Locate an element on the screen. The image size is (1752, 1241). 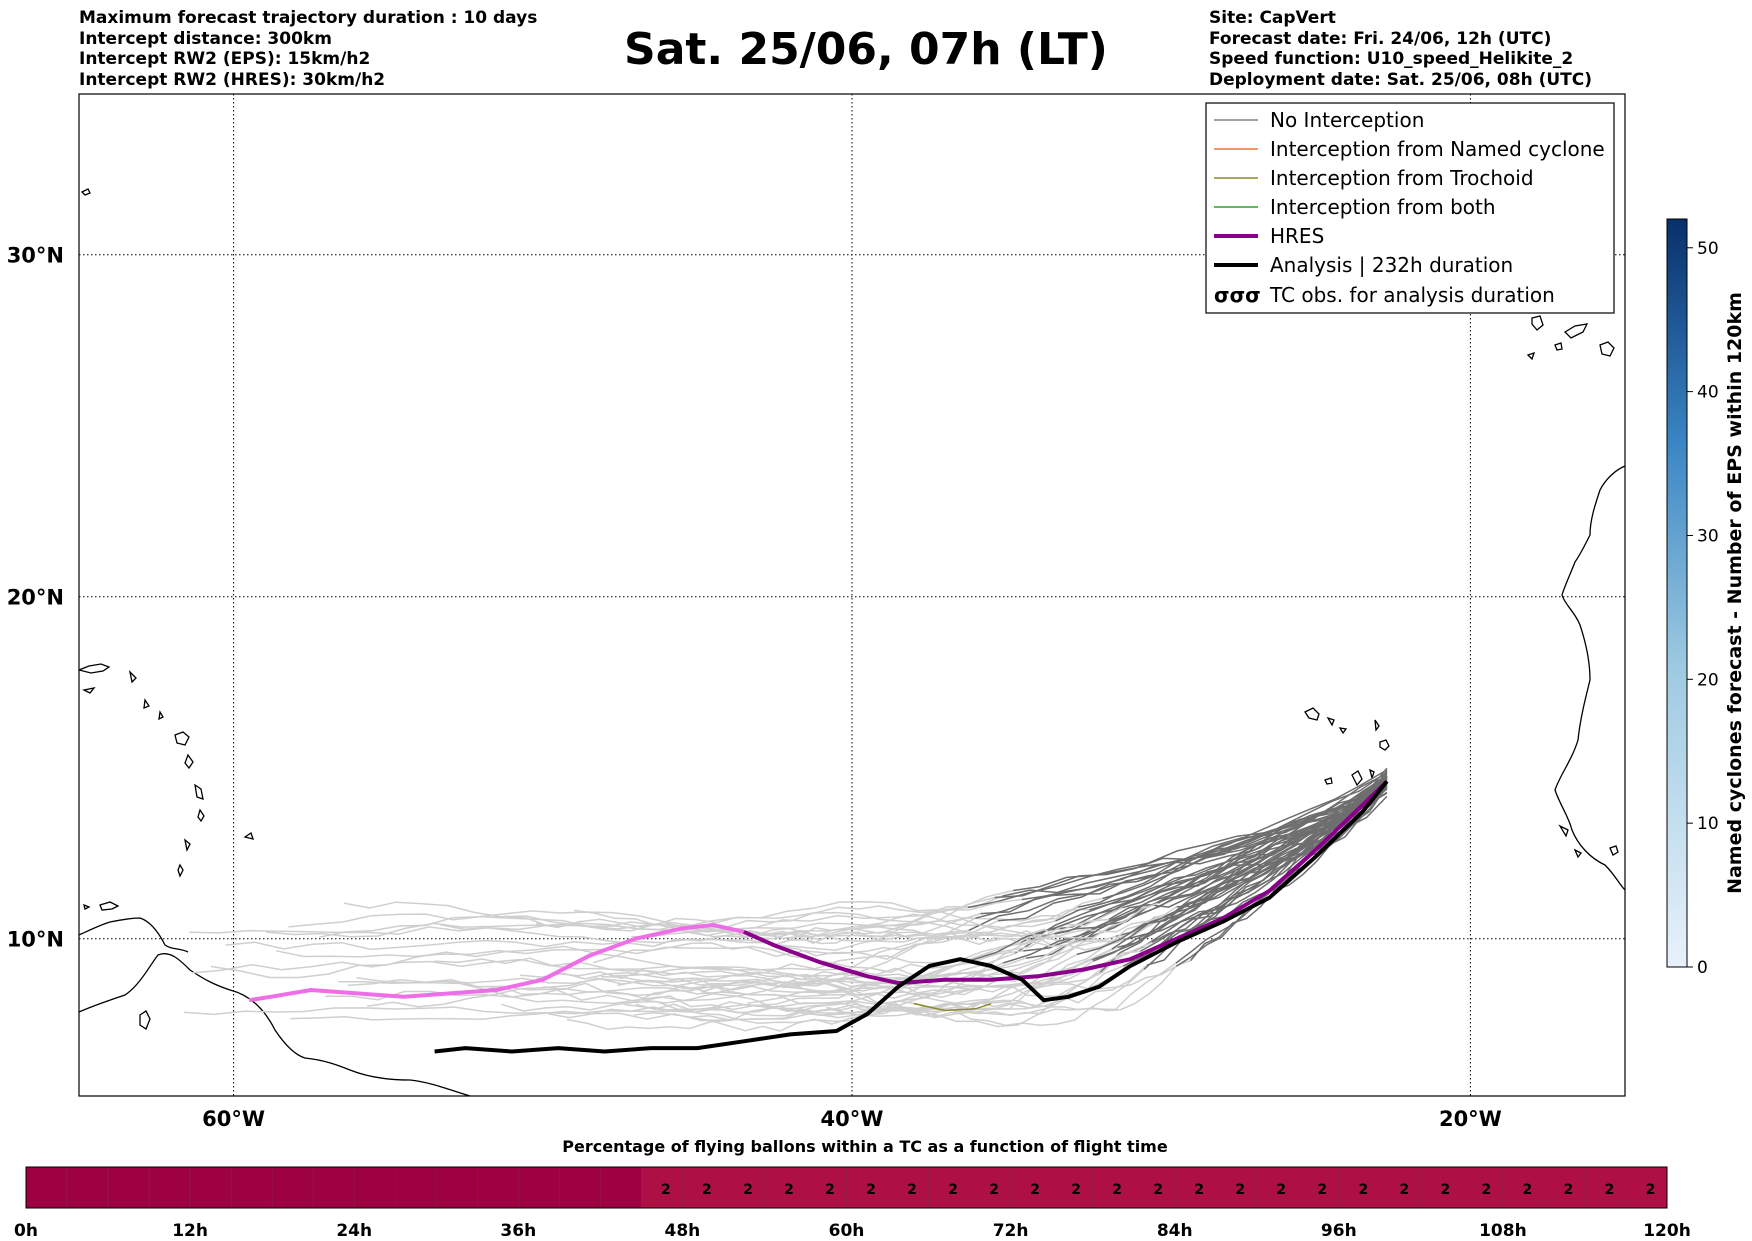
coastline-africa-islands is located at coordinates (1588, 841).